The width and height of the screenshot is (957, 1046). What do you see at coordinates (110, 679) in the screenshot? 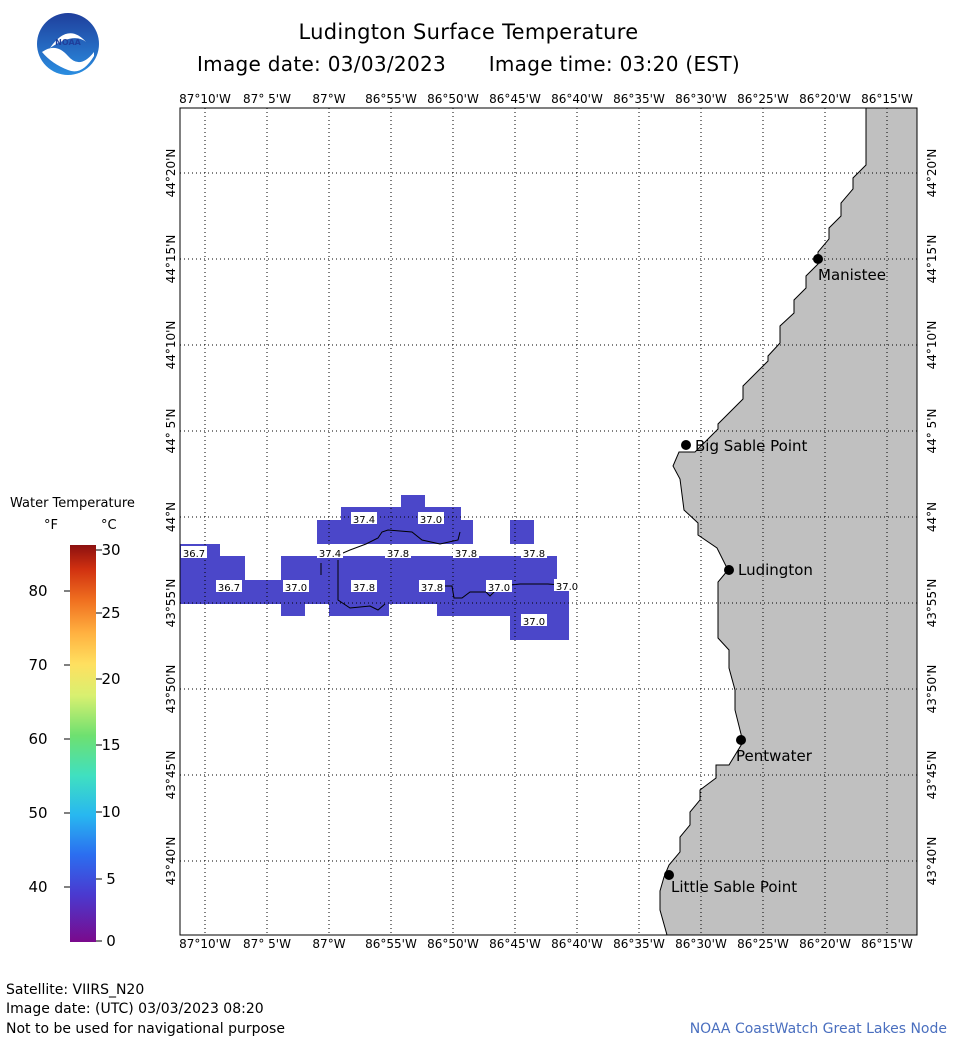
I see `legend-tick-c-label: 20` at bounding box center [110, 679].